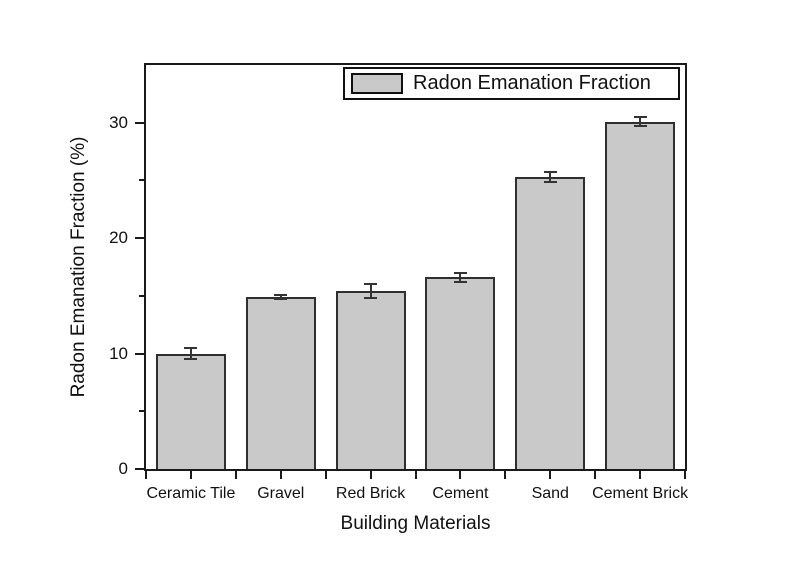 The image size is (797, 567). I want to click on legend-label: Radon Emanation Fraction, so click(532, 83).